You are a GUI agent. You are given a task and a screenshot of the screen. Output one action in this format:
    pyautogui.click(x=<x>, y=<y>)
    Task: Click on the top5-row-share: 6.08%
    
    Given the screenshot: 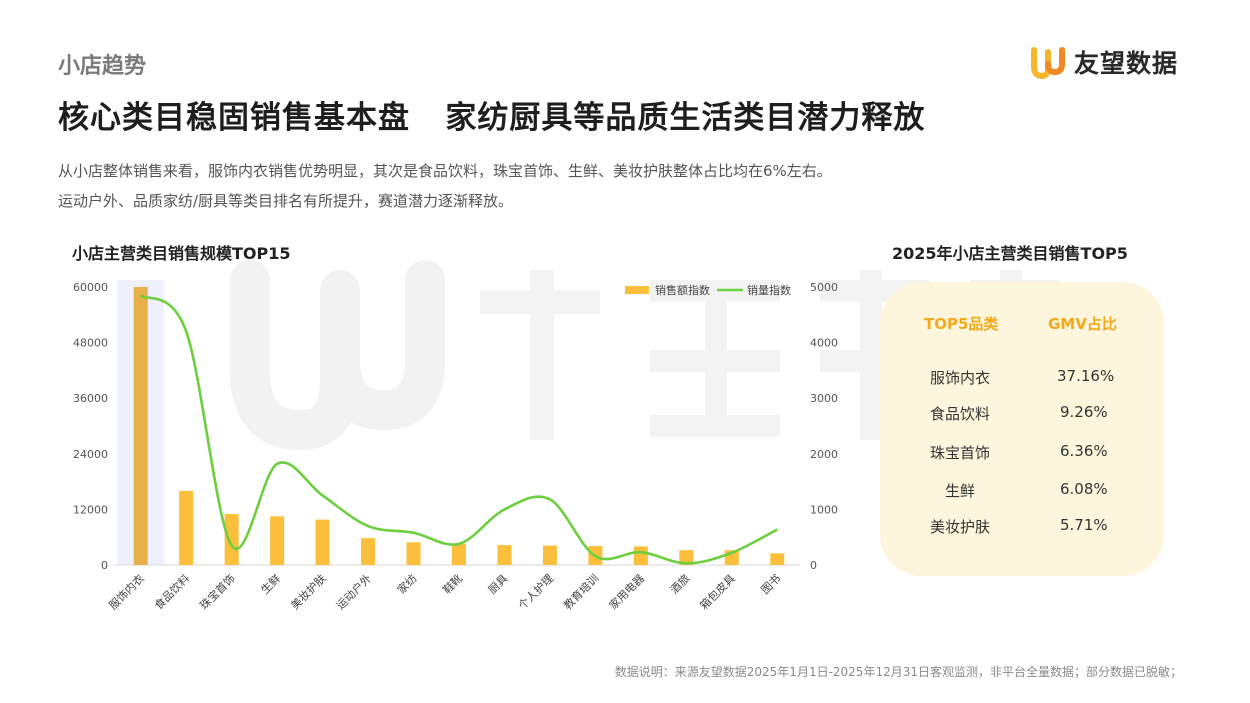 What is the action you would take?
    pyautogui.click(x=1084, y=489)
    